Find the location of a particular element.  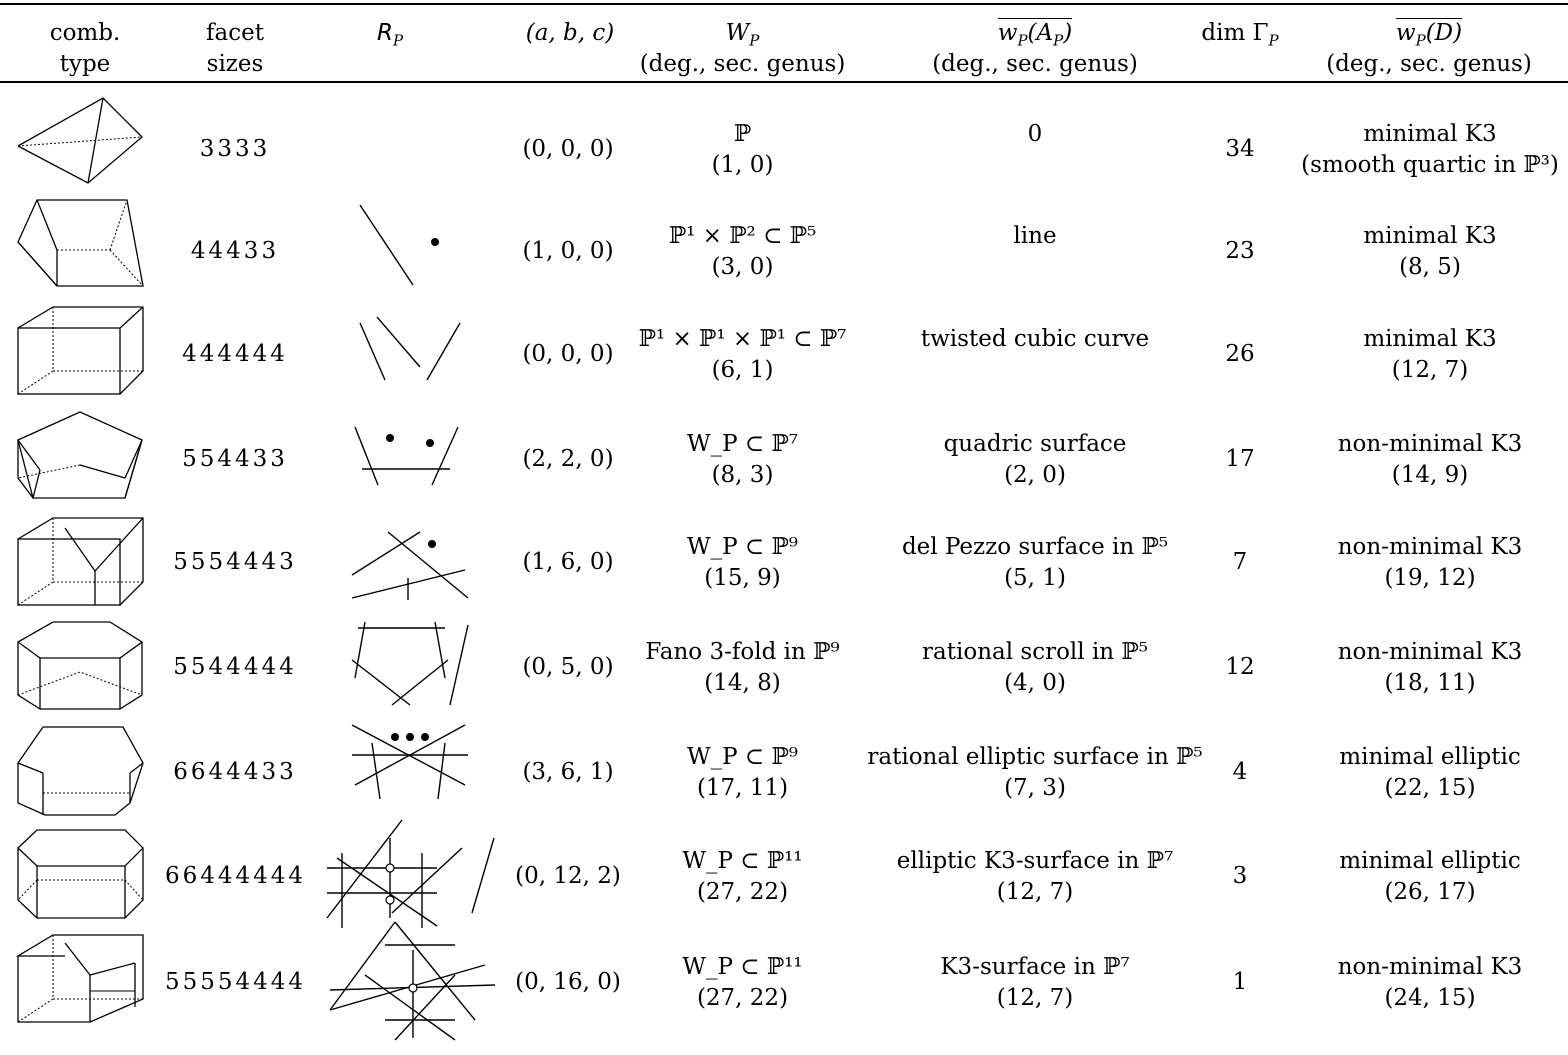

wap-cell: 0 is located at coordinates (1035, 134).